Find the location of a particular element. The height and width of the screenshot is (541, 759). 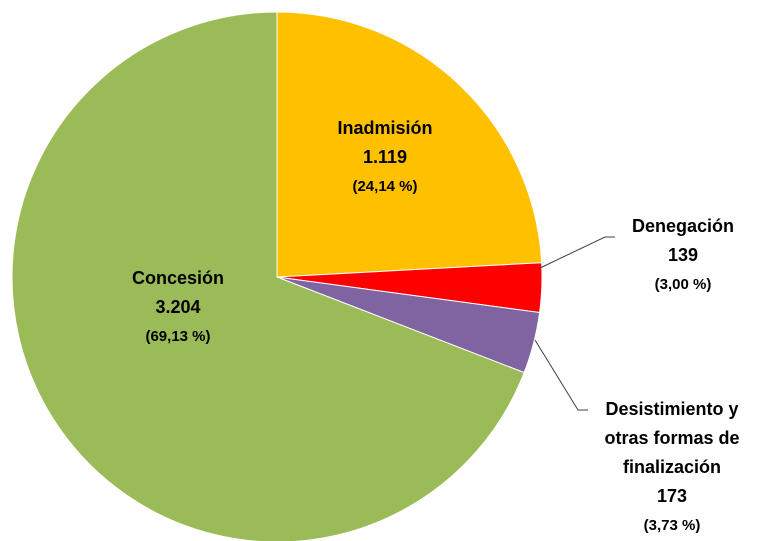

value-label: 3.204 is located at coordinates (178, 307).